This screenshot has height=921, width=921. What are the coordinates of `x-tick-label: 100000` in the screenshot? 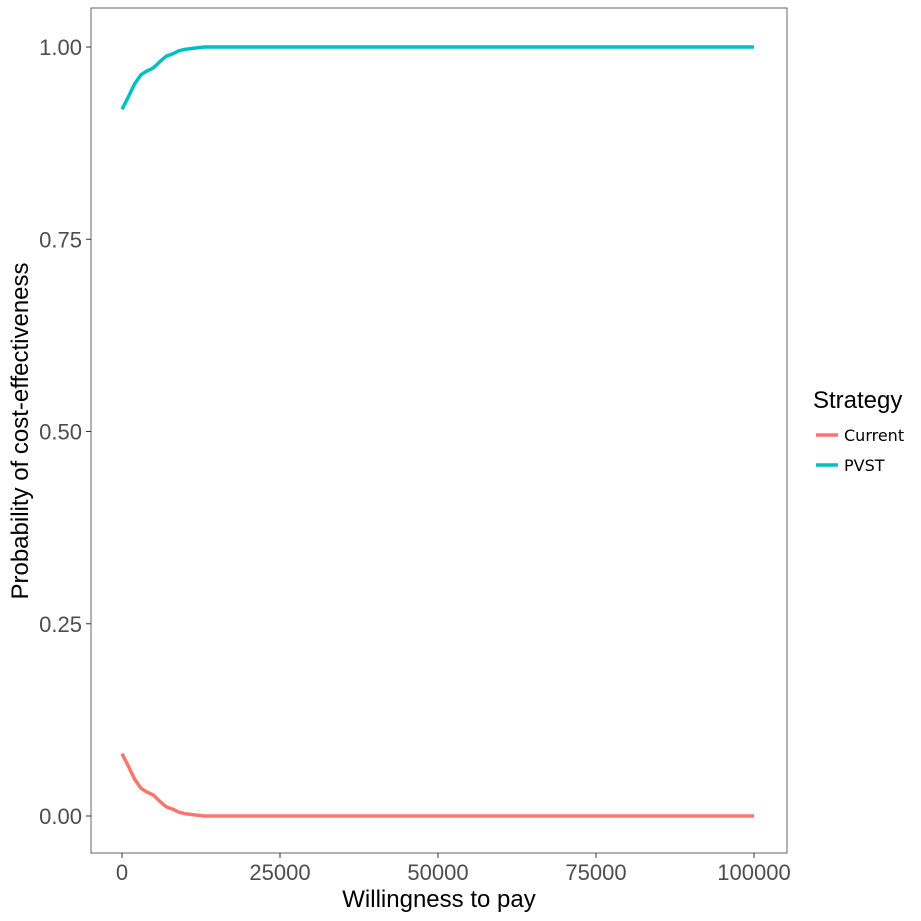 It's located at (753, 872).